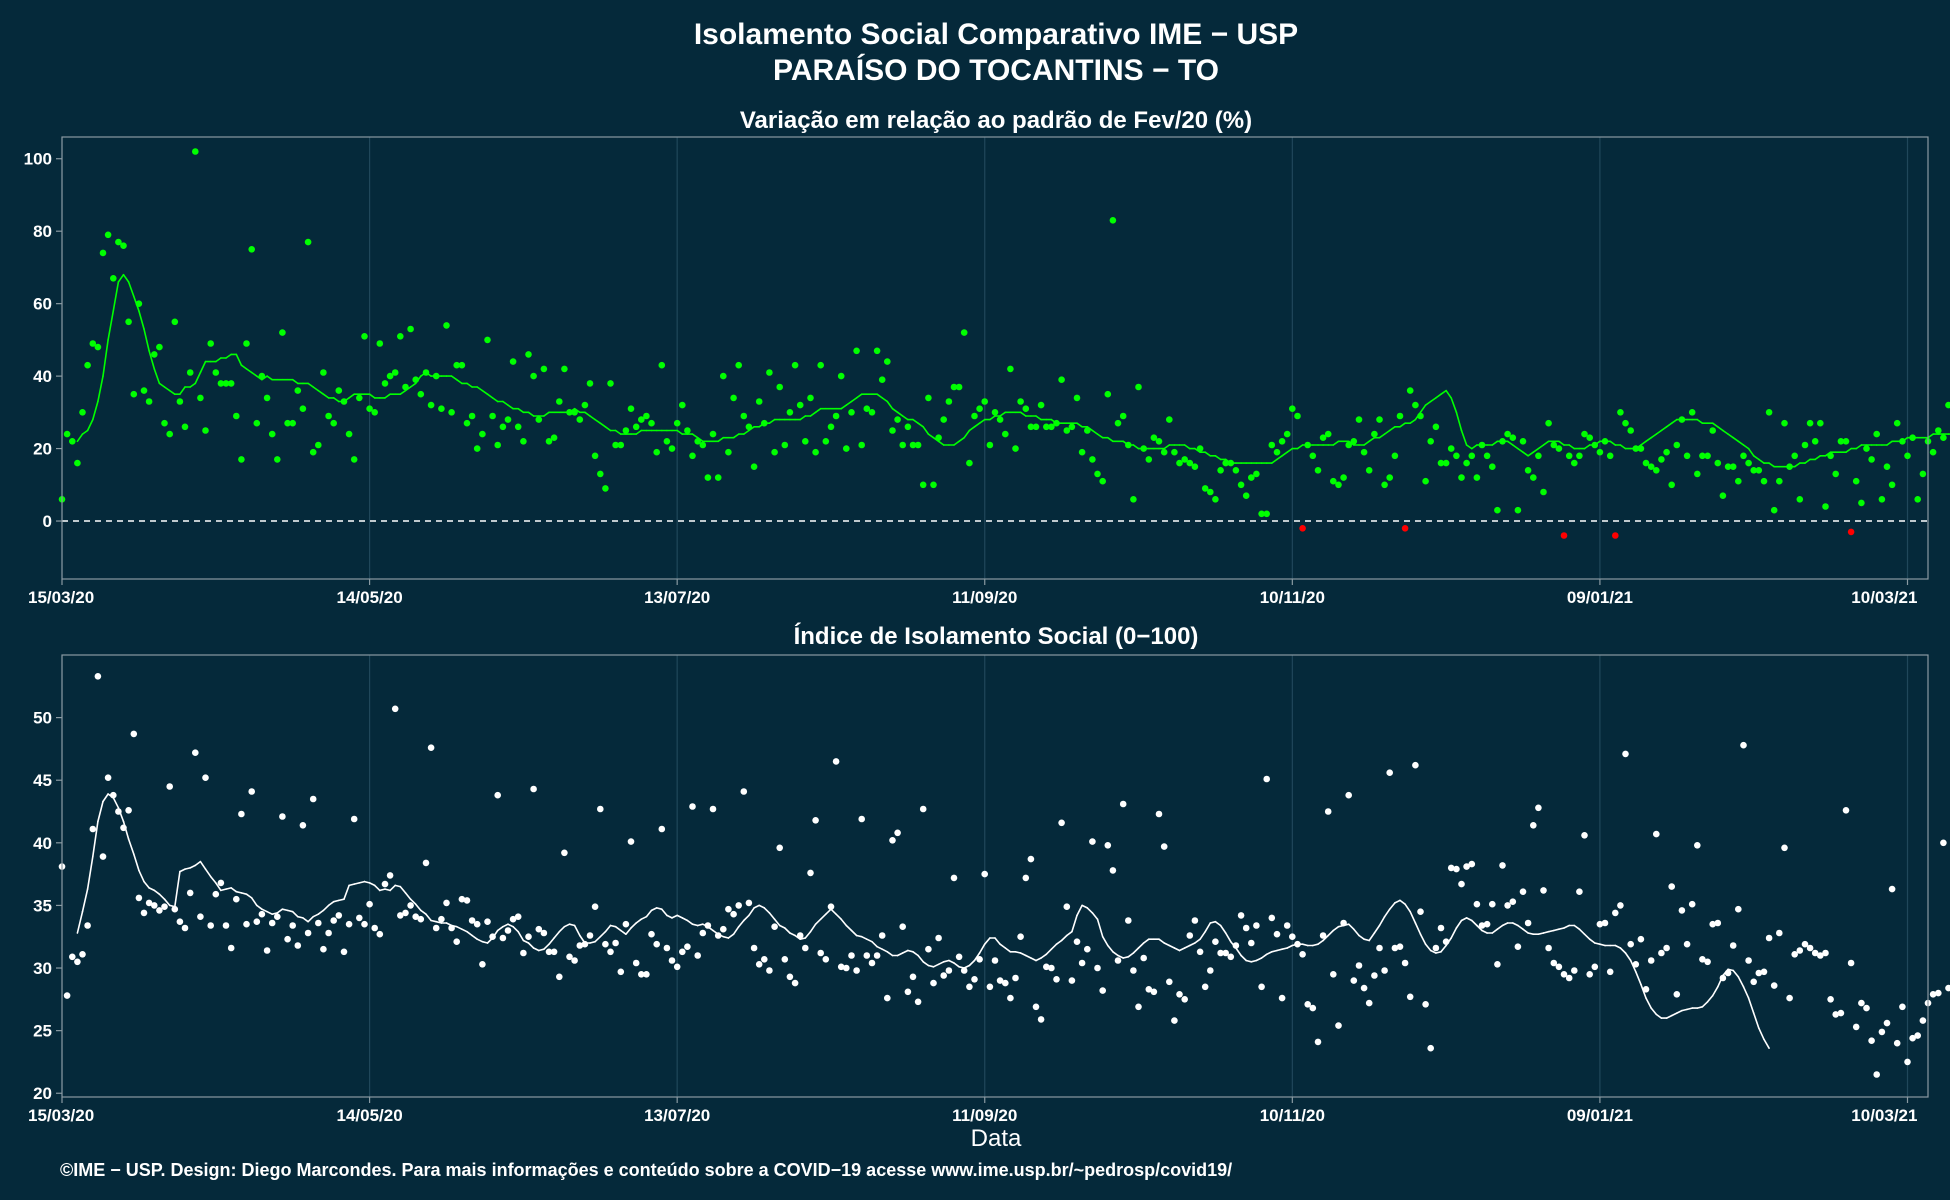 This screenshot has width=1950, height=1200. Describe the element at coordinates (42, 376) in the screenshot. I see `y-tick-label: 40` at that location.